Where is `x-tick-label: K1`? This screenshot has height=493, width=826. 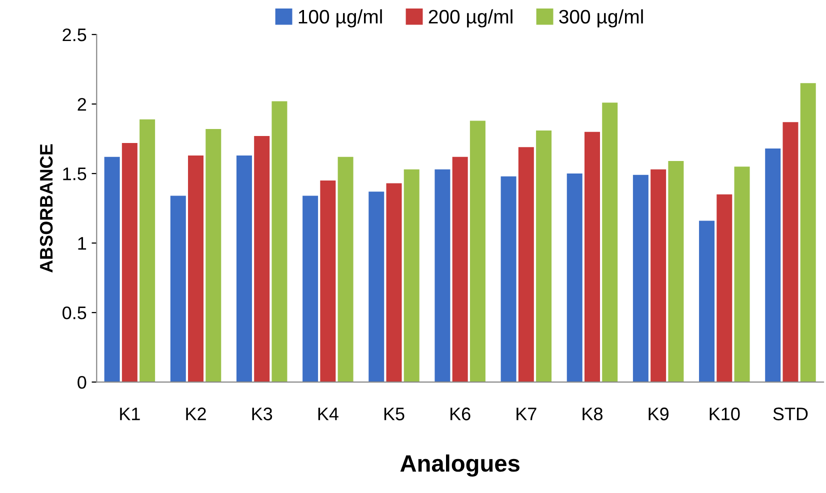
x-tick-label: K1 is located at coordinates (130, 414).